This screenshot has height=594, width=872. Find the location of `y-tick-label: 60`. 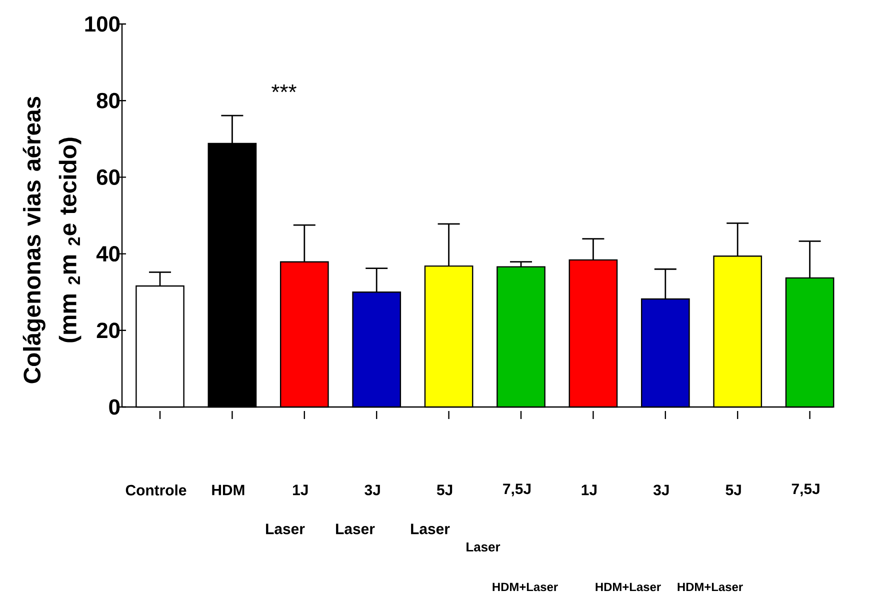

y-tick-label: 60 is located at coordinates (108, 177).